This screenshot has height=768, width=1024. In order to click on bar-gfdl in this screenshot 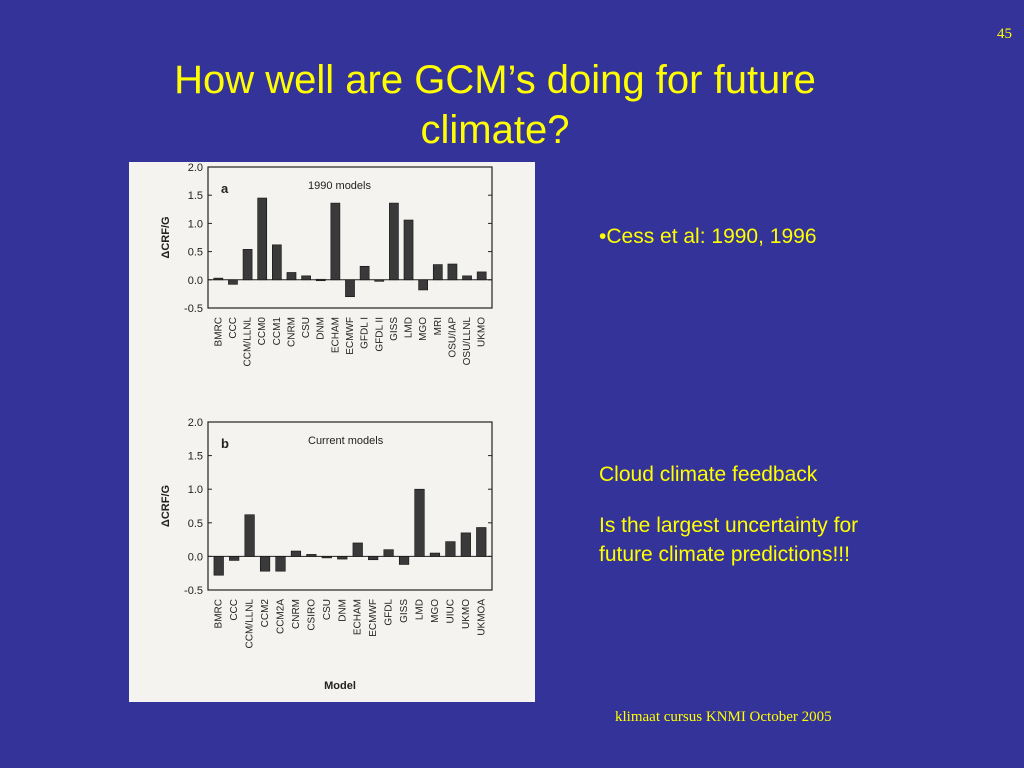, I will do `click(388, 553)`.